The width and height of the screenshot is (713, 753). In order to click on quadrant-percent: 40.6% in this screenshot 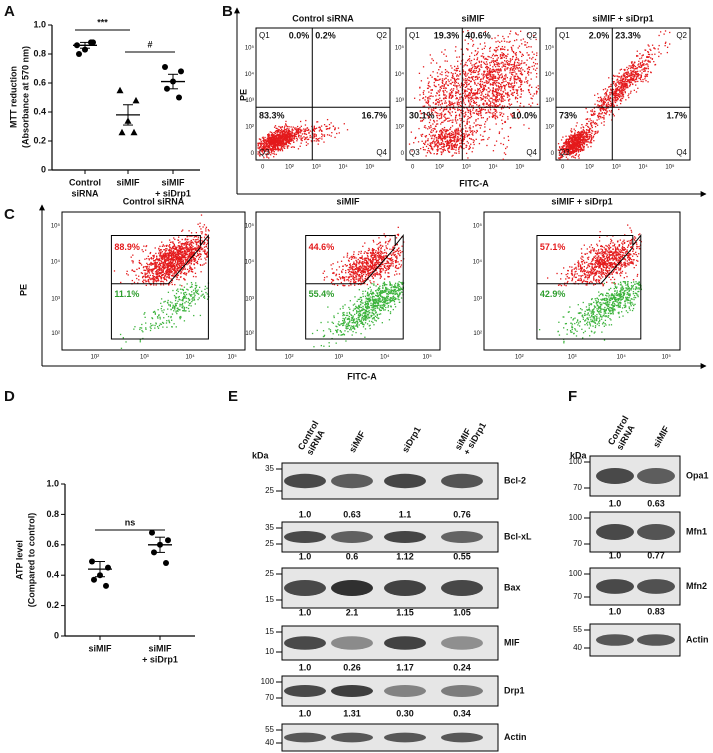, I will do `click(478, 35)`.